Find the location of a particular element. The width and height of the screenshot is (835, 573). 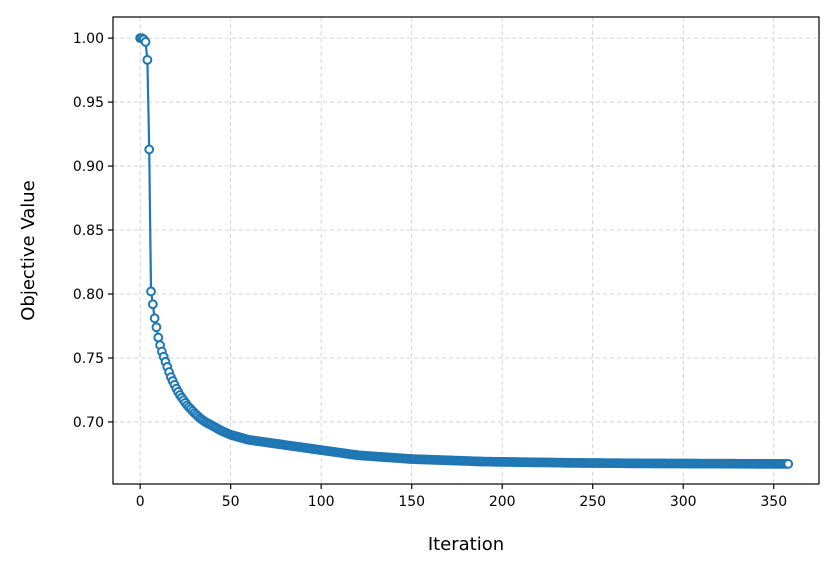

y-tick-label: 0.70 is located at coordinates (88, 423).